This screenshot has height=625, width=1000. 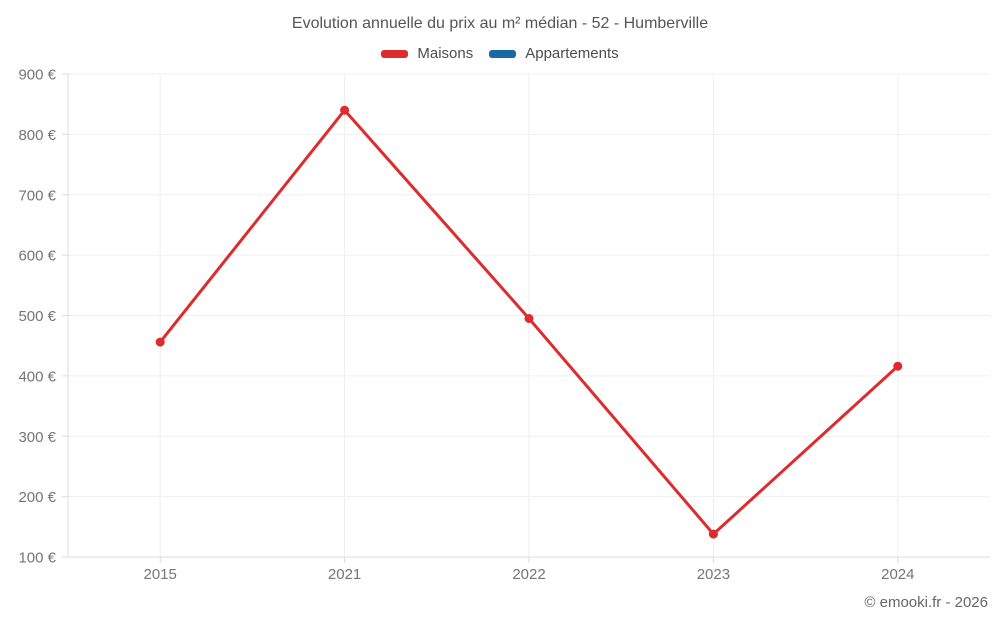 I want to click on x-axis-label: 2021, so click(x=344, y=574).